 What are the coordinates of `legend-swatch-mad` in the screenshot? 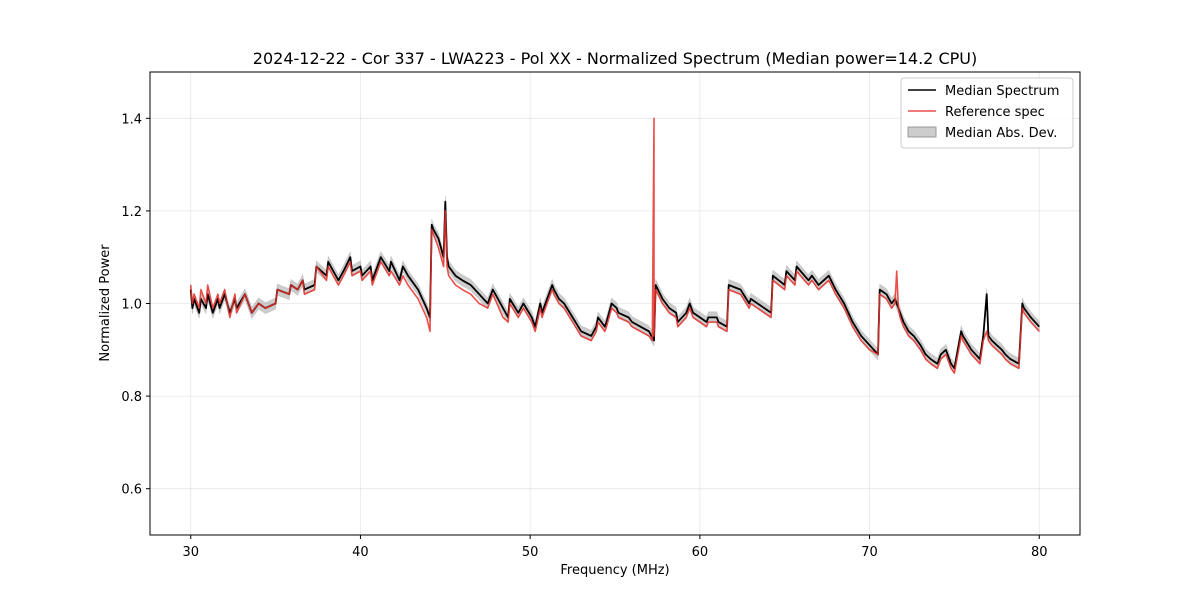 It's located at (922, 132).